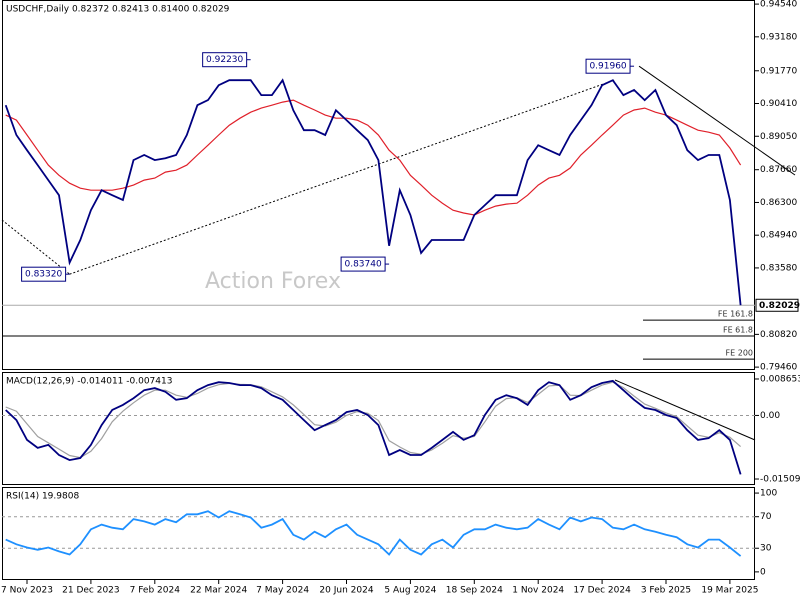  What do you see at coordinates (91, 591) in the screenshot?
I see `x-tick-label: 21 Dec 2023` at bounding box center [91, 591].